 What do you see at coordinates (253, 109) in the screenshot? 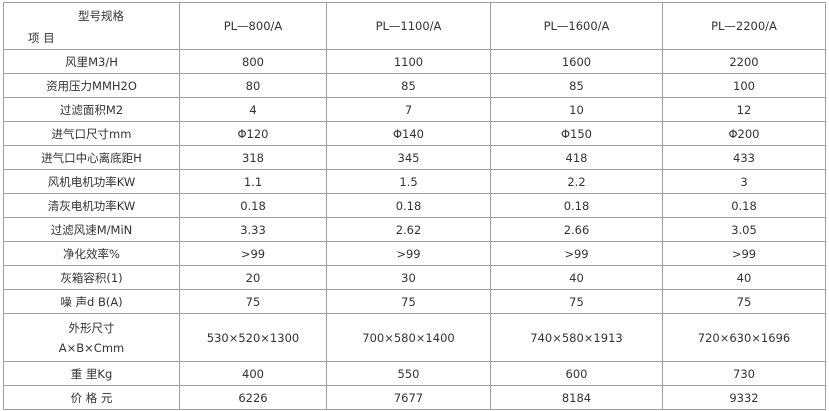
I see `value-cell: 4` at bounding box center [253, 109].